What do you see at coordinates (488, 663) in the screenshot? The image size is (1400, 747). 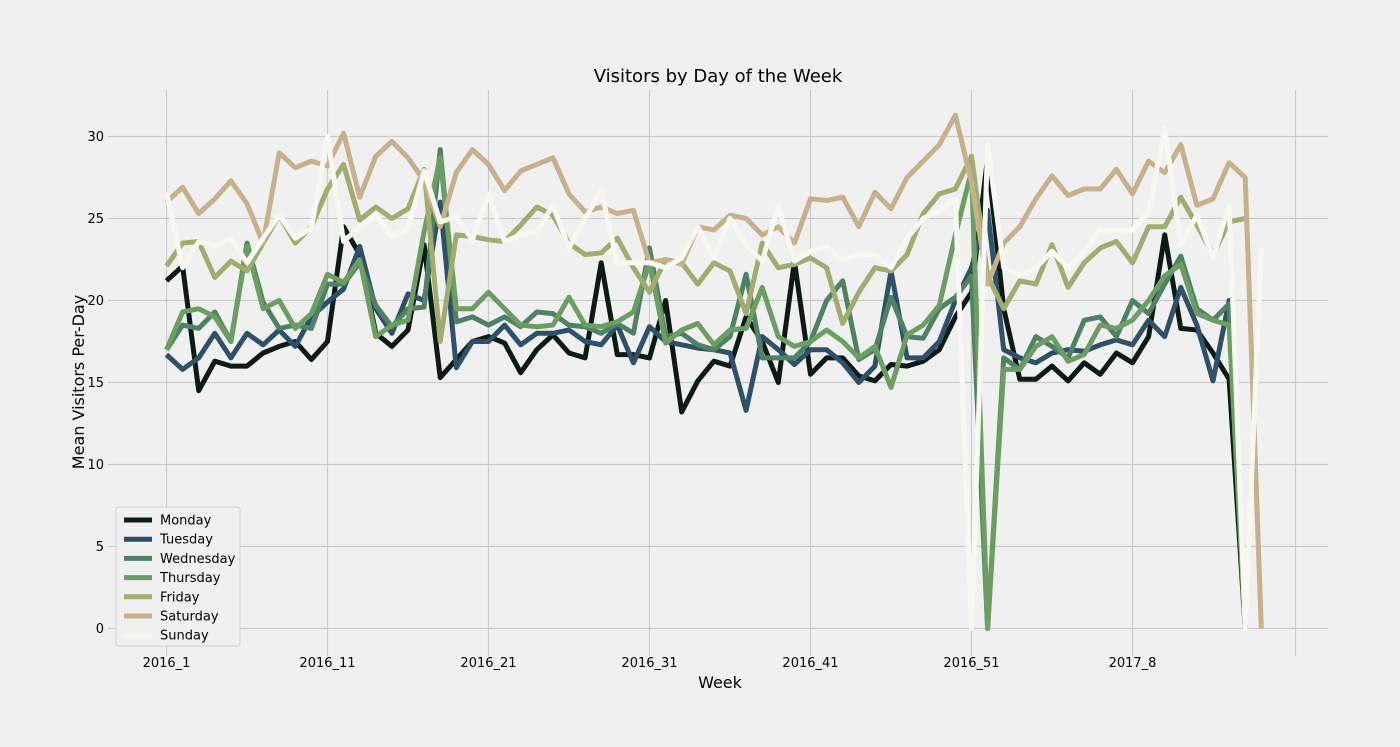 I see `x-tick-label: 2016_21` at bounding box center [488, 663].